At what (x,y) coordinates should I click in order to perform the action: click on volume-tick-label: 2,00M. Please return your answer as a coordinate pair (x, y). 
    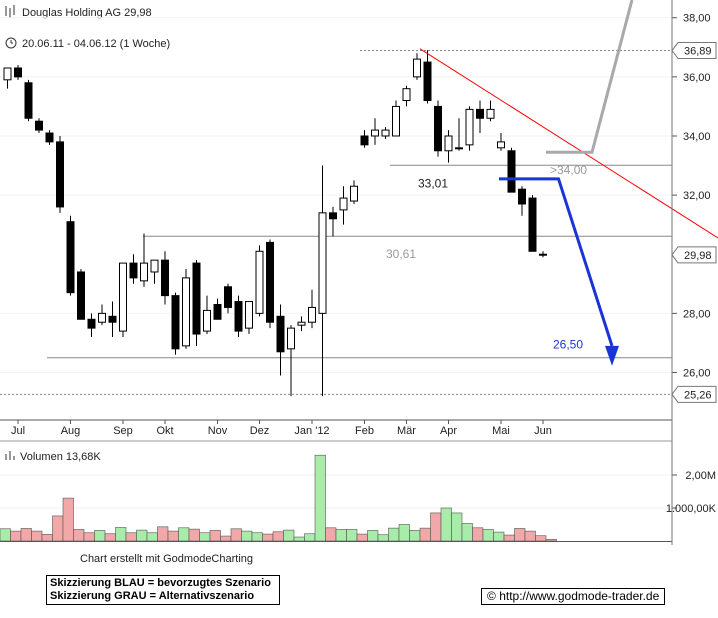
    Looking at the image, I should click on (700, 476).